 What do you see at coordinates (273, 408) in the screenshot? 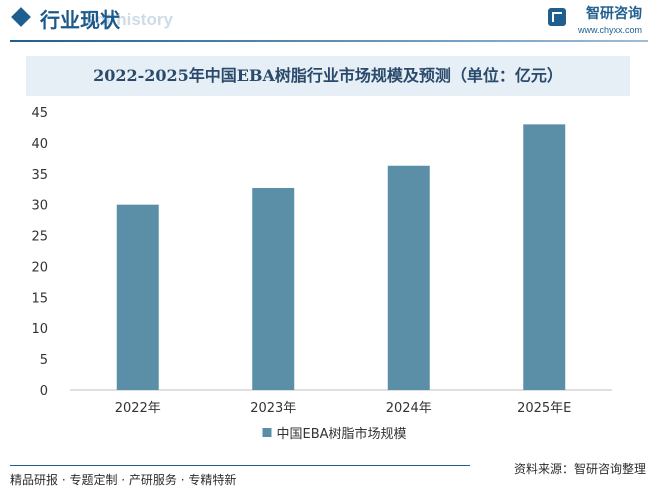
I see `x-tick-label: 2023年` at bounding box center [273, 408].